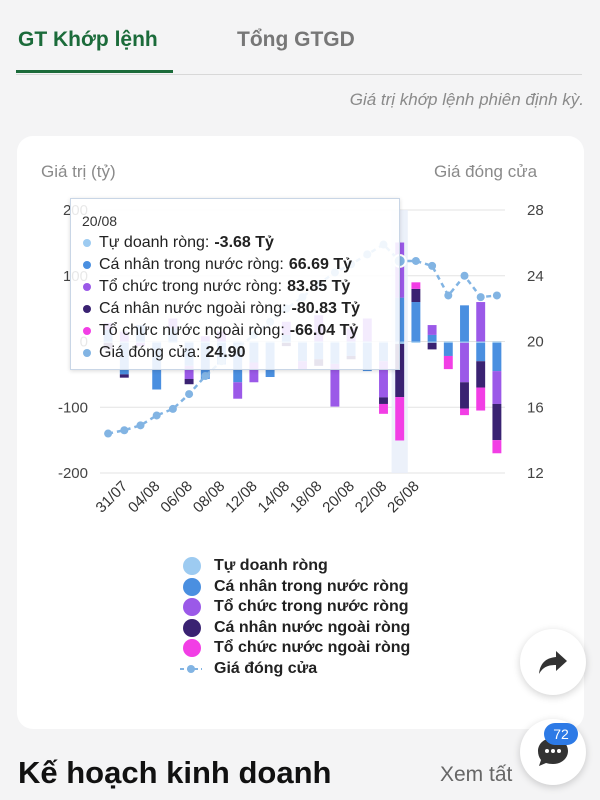  What do you see at coordinates (296, 587) in the screenshot?
I see `legend-item-ca-nhan-trong-nuoc: Cá nhân trong nước ròng` at bounding box center [296, 587].